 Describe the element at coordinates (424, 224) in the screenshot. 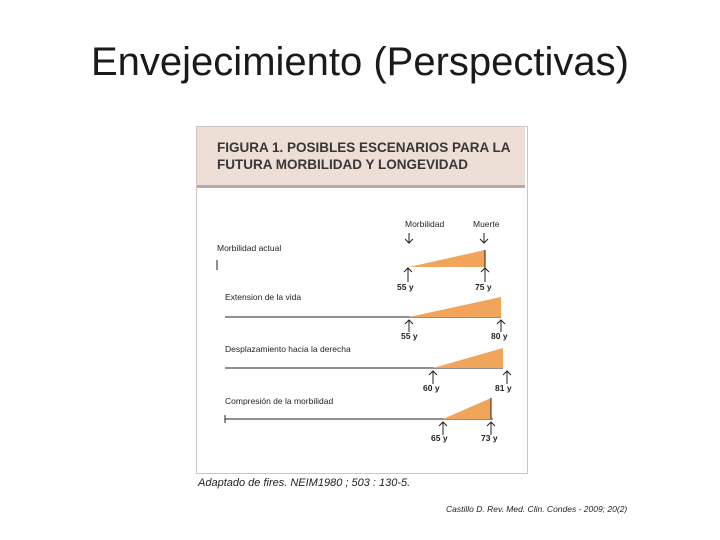

I see `header-morbilidad: Morbilidad` at that location.